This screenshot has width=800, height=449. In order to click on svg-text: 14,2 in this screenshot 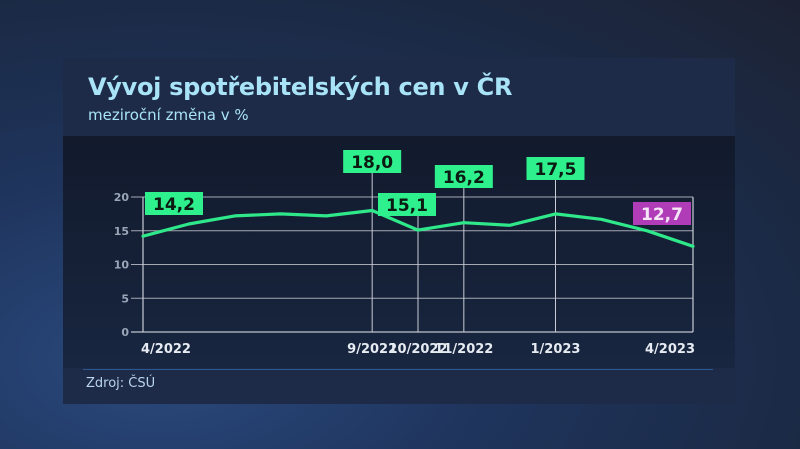, I will do `click(174, 205)`.